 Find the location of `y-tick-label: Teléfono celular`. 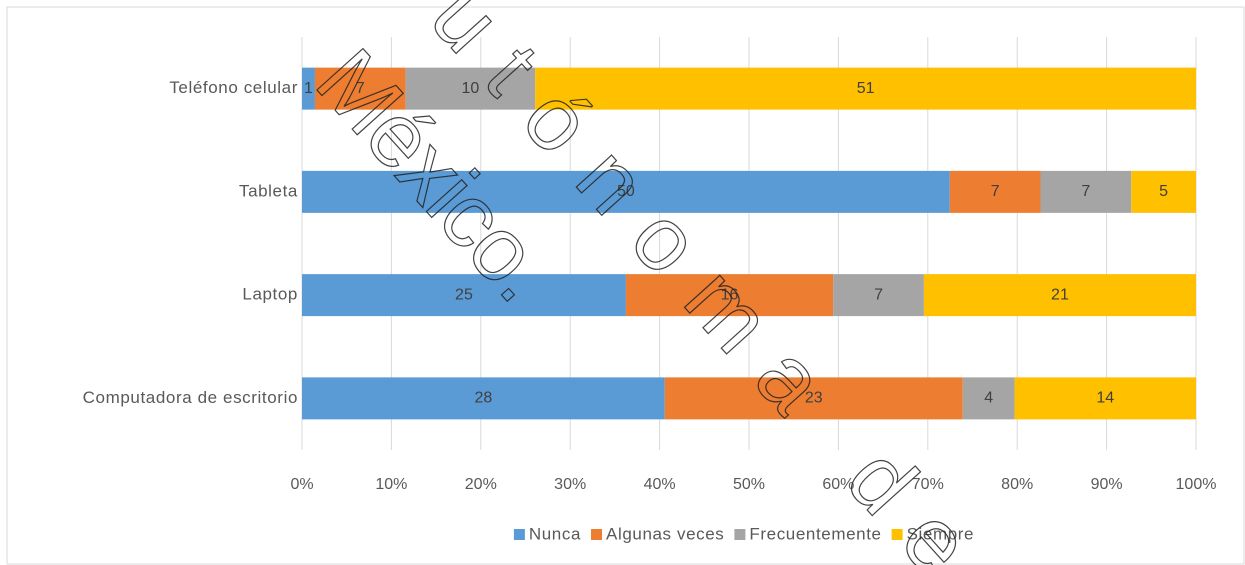

y-tick-label: Teléfono celular is located at coordinates (233, 87).